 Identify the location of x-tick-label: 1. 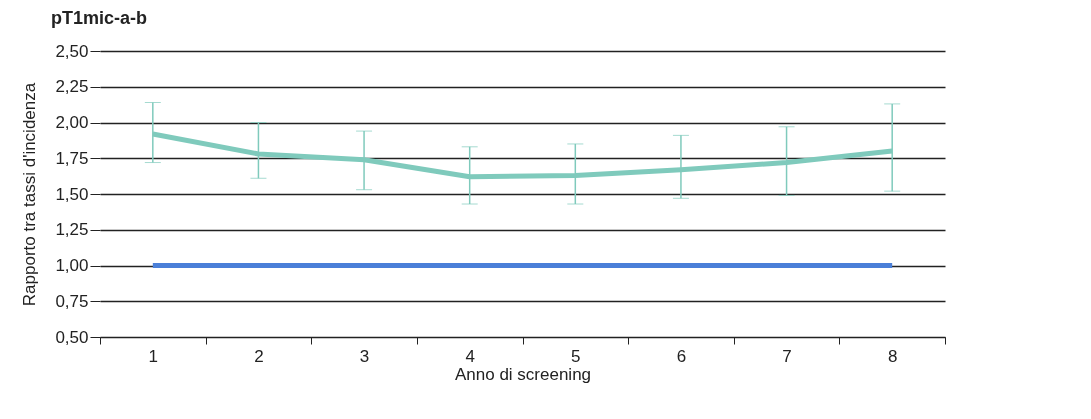
(153, 356).